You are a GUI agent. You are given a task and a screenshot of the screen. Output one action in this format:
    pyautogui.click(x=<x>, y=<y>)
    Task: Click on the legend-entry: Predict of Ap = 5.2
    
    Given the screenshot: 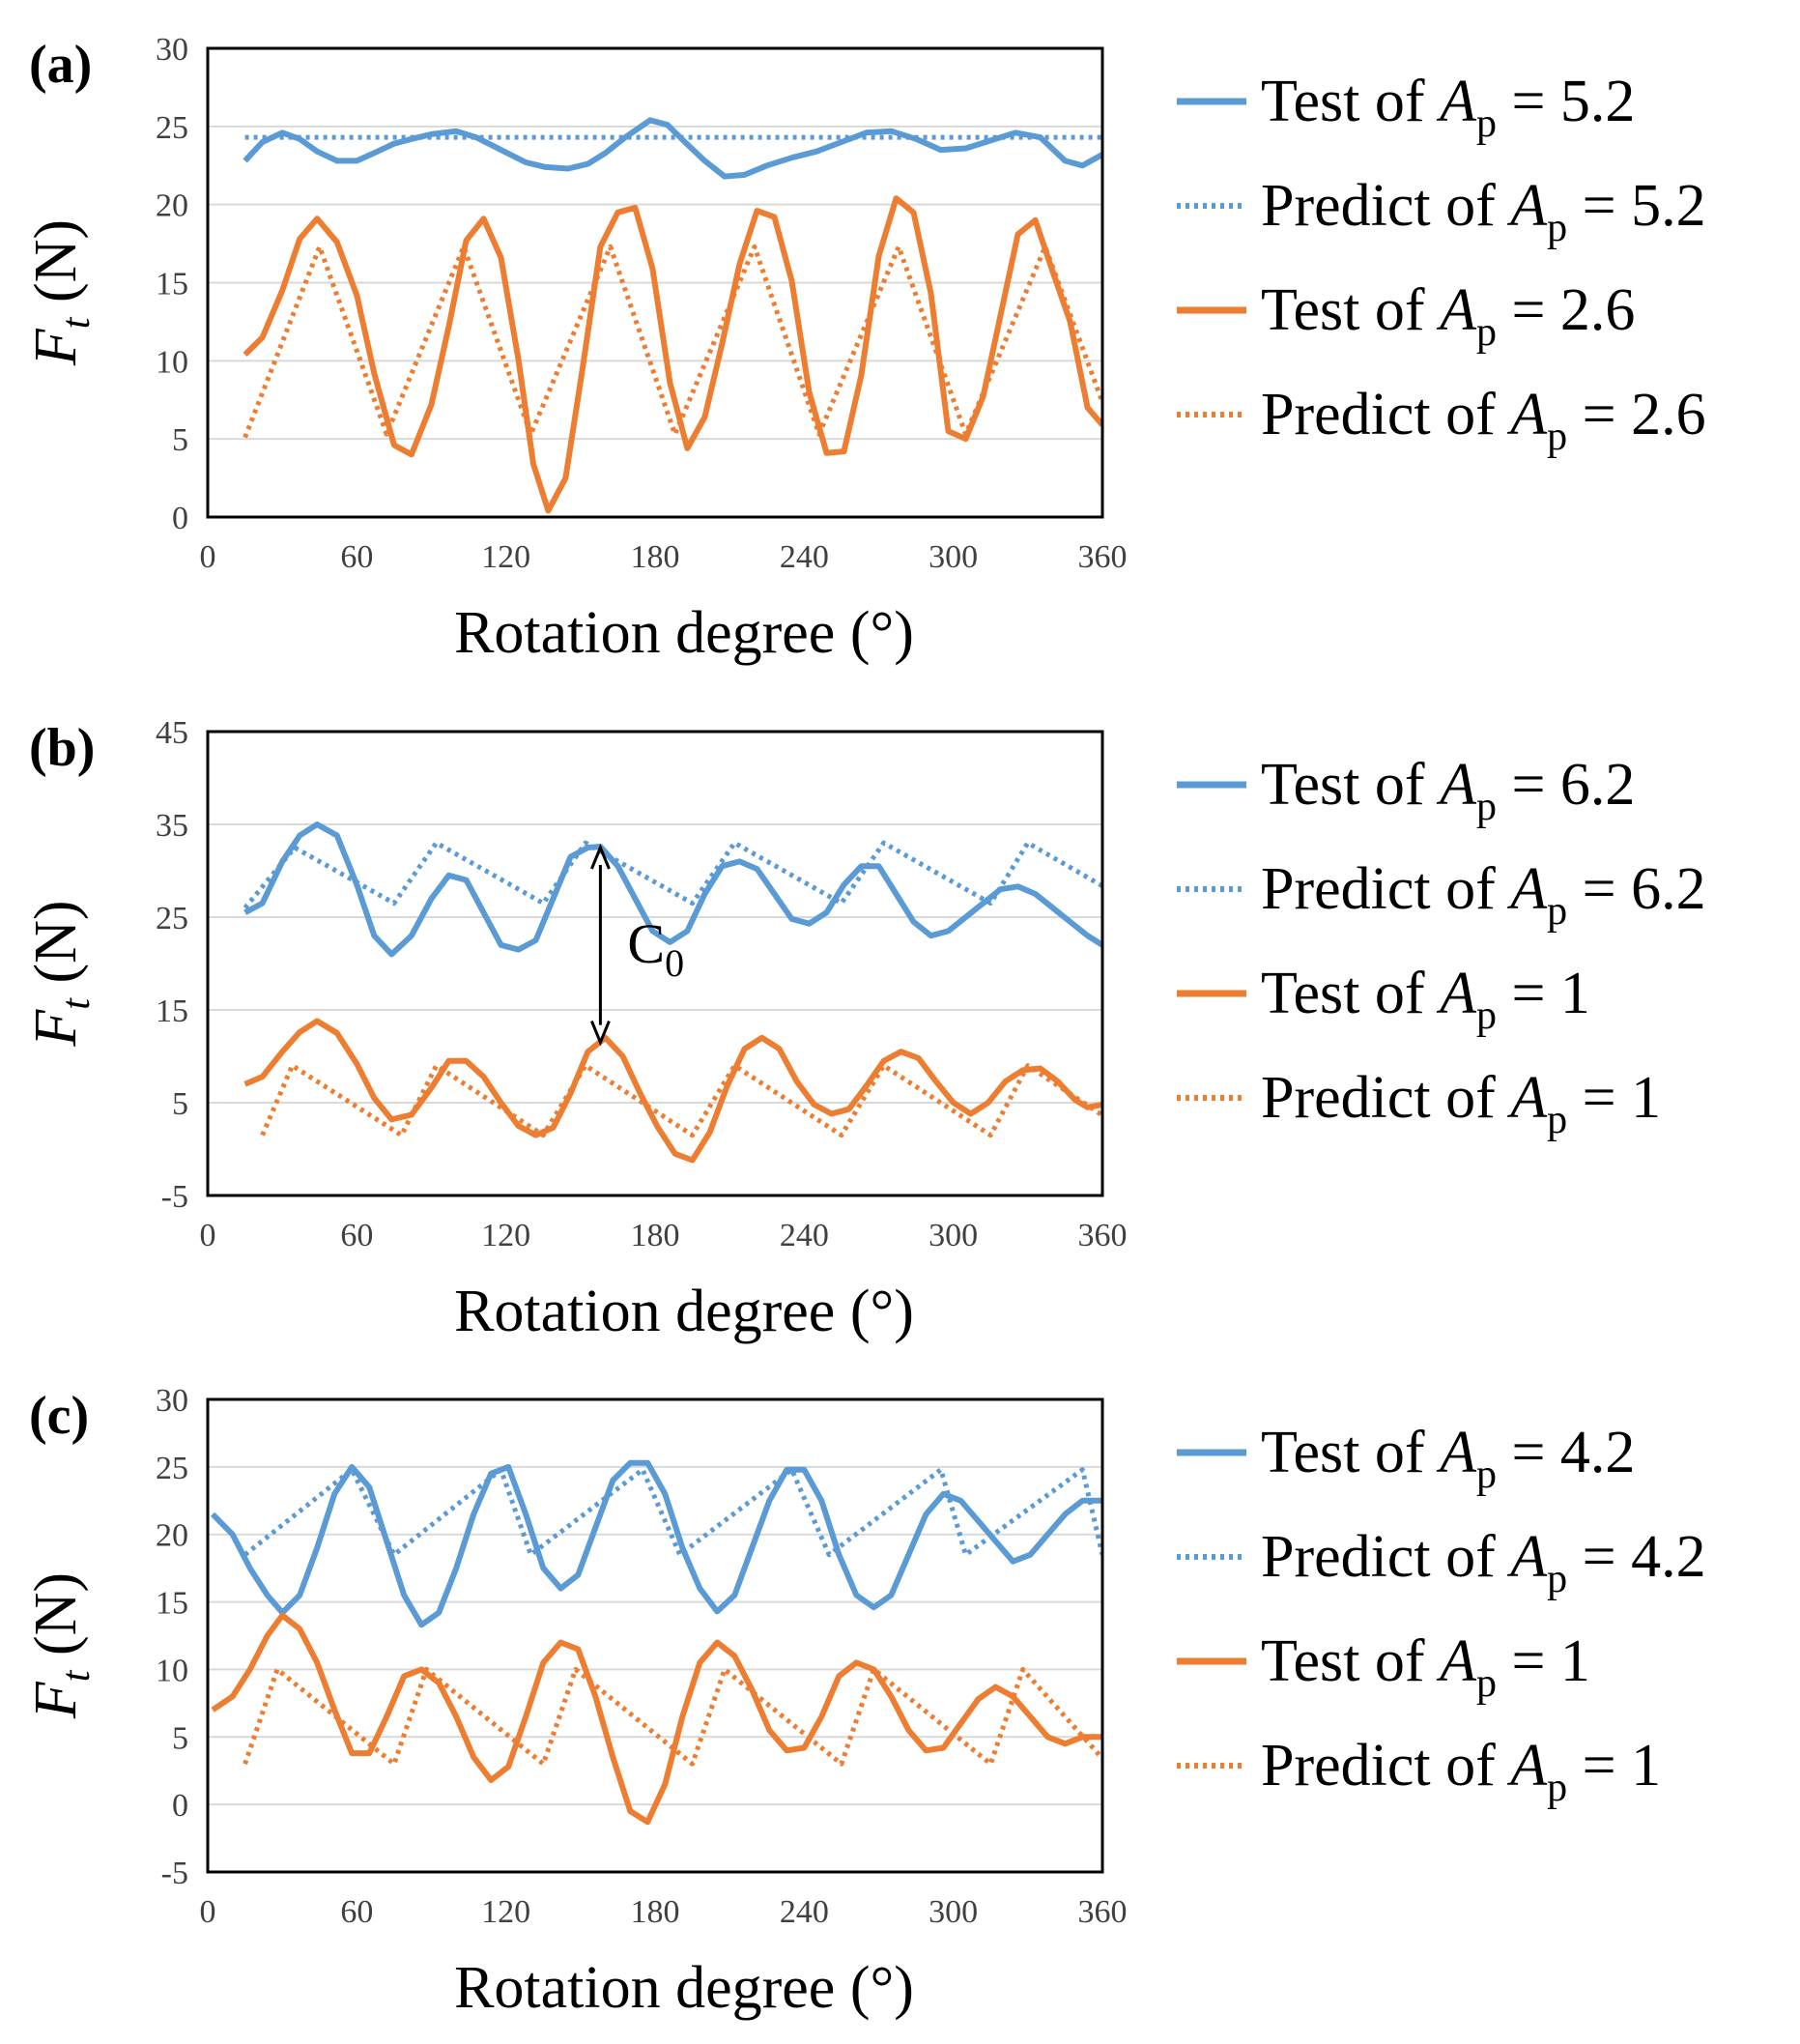 What is the action you would take?
    pyautogui.click(x=1483, y=211)
    